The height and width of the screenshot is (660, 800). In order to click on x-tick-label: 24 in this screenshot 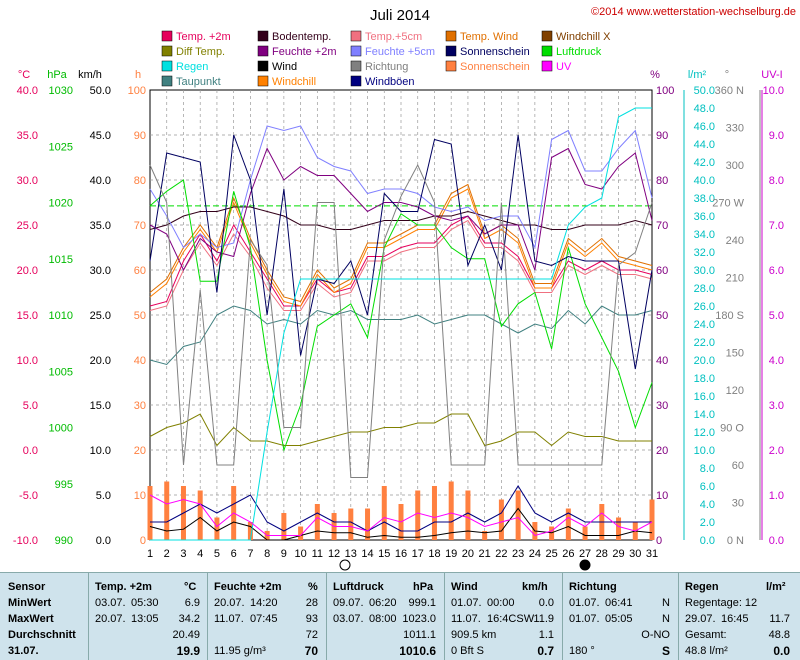, I will do `click(535, 554)`.